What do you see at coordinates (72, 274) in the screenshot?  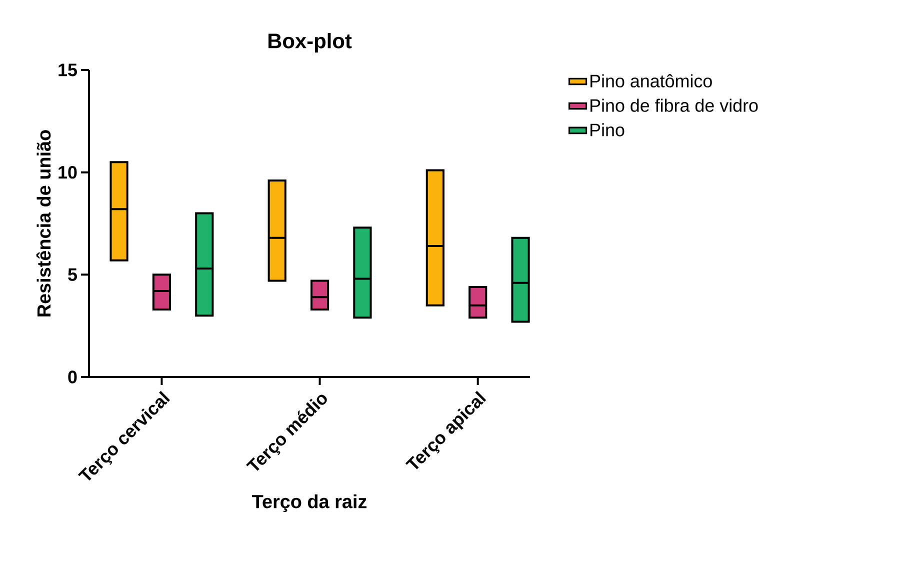 I see `y-tick-label: 5` at bounding box center [72, 274].